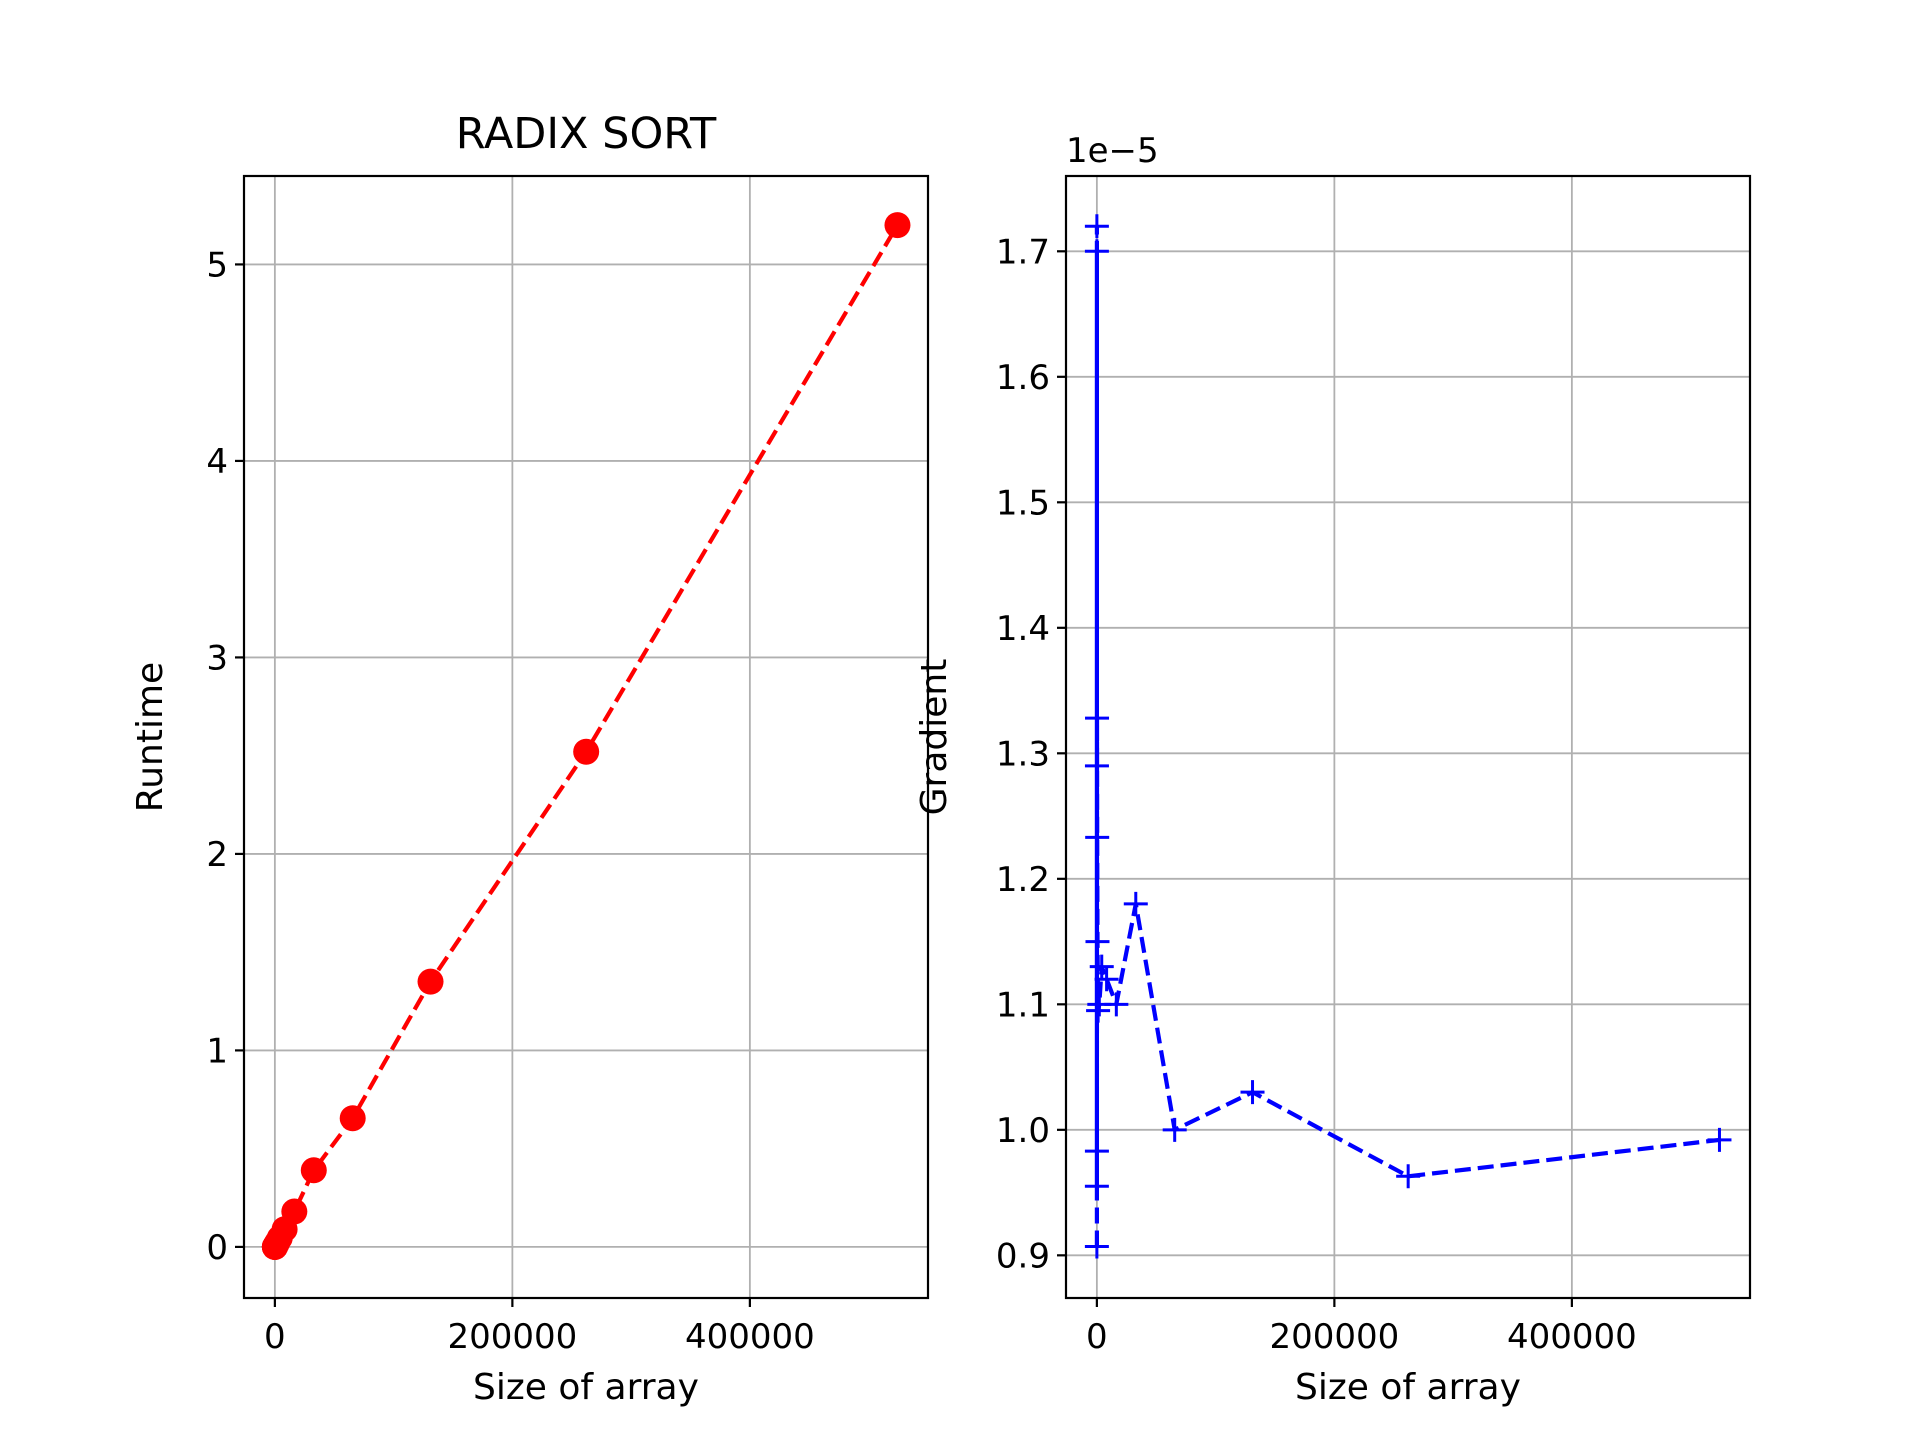 The image size is (1920, 1440). I want to click on gradient-y-tick-label: 1.5, so click(1023, 503).